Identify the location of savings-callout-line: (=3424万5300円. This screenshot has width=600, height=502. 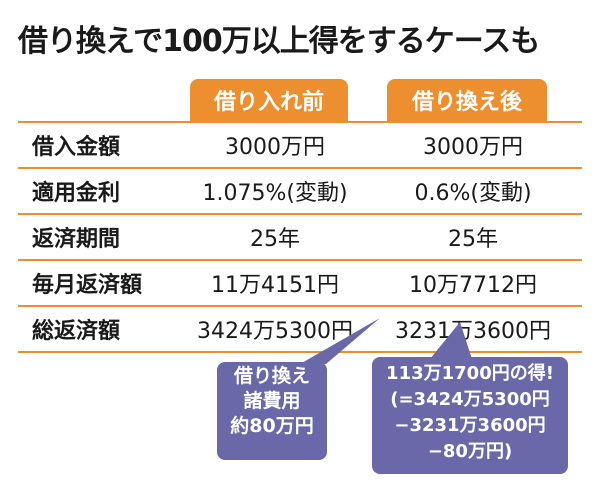
(470, 399).